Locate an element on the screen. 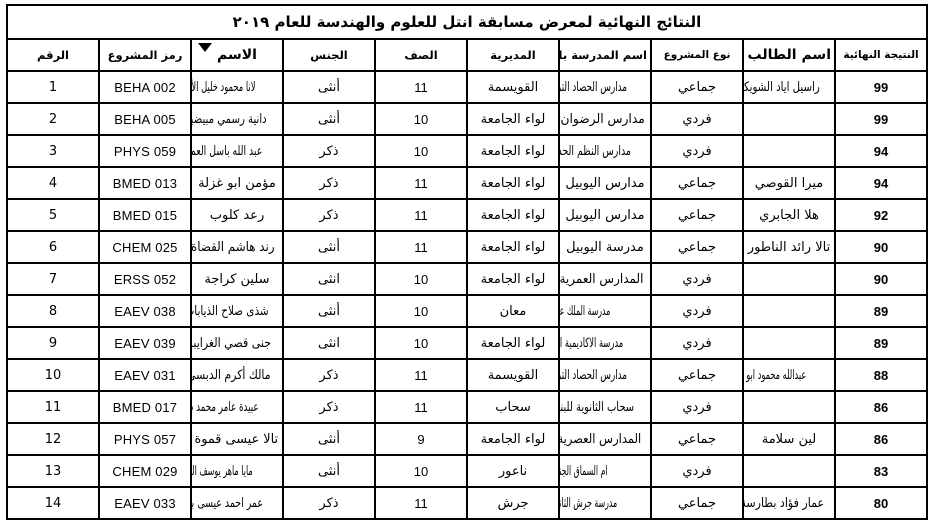 The height and width of the screenshot is (524, 934). column-header-final-score: النتيجة النهائية is located at coordinates (881, 55).